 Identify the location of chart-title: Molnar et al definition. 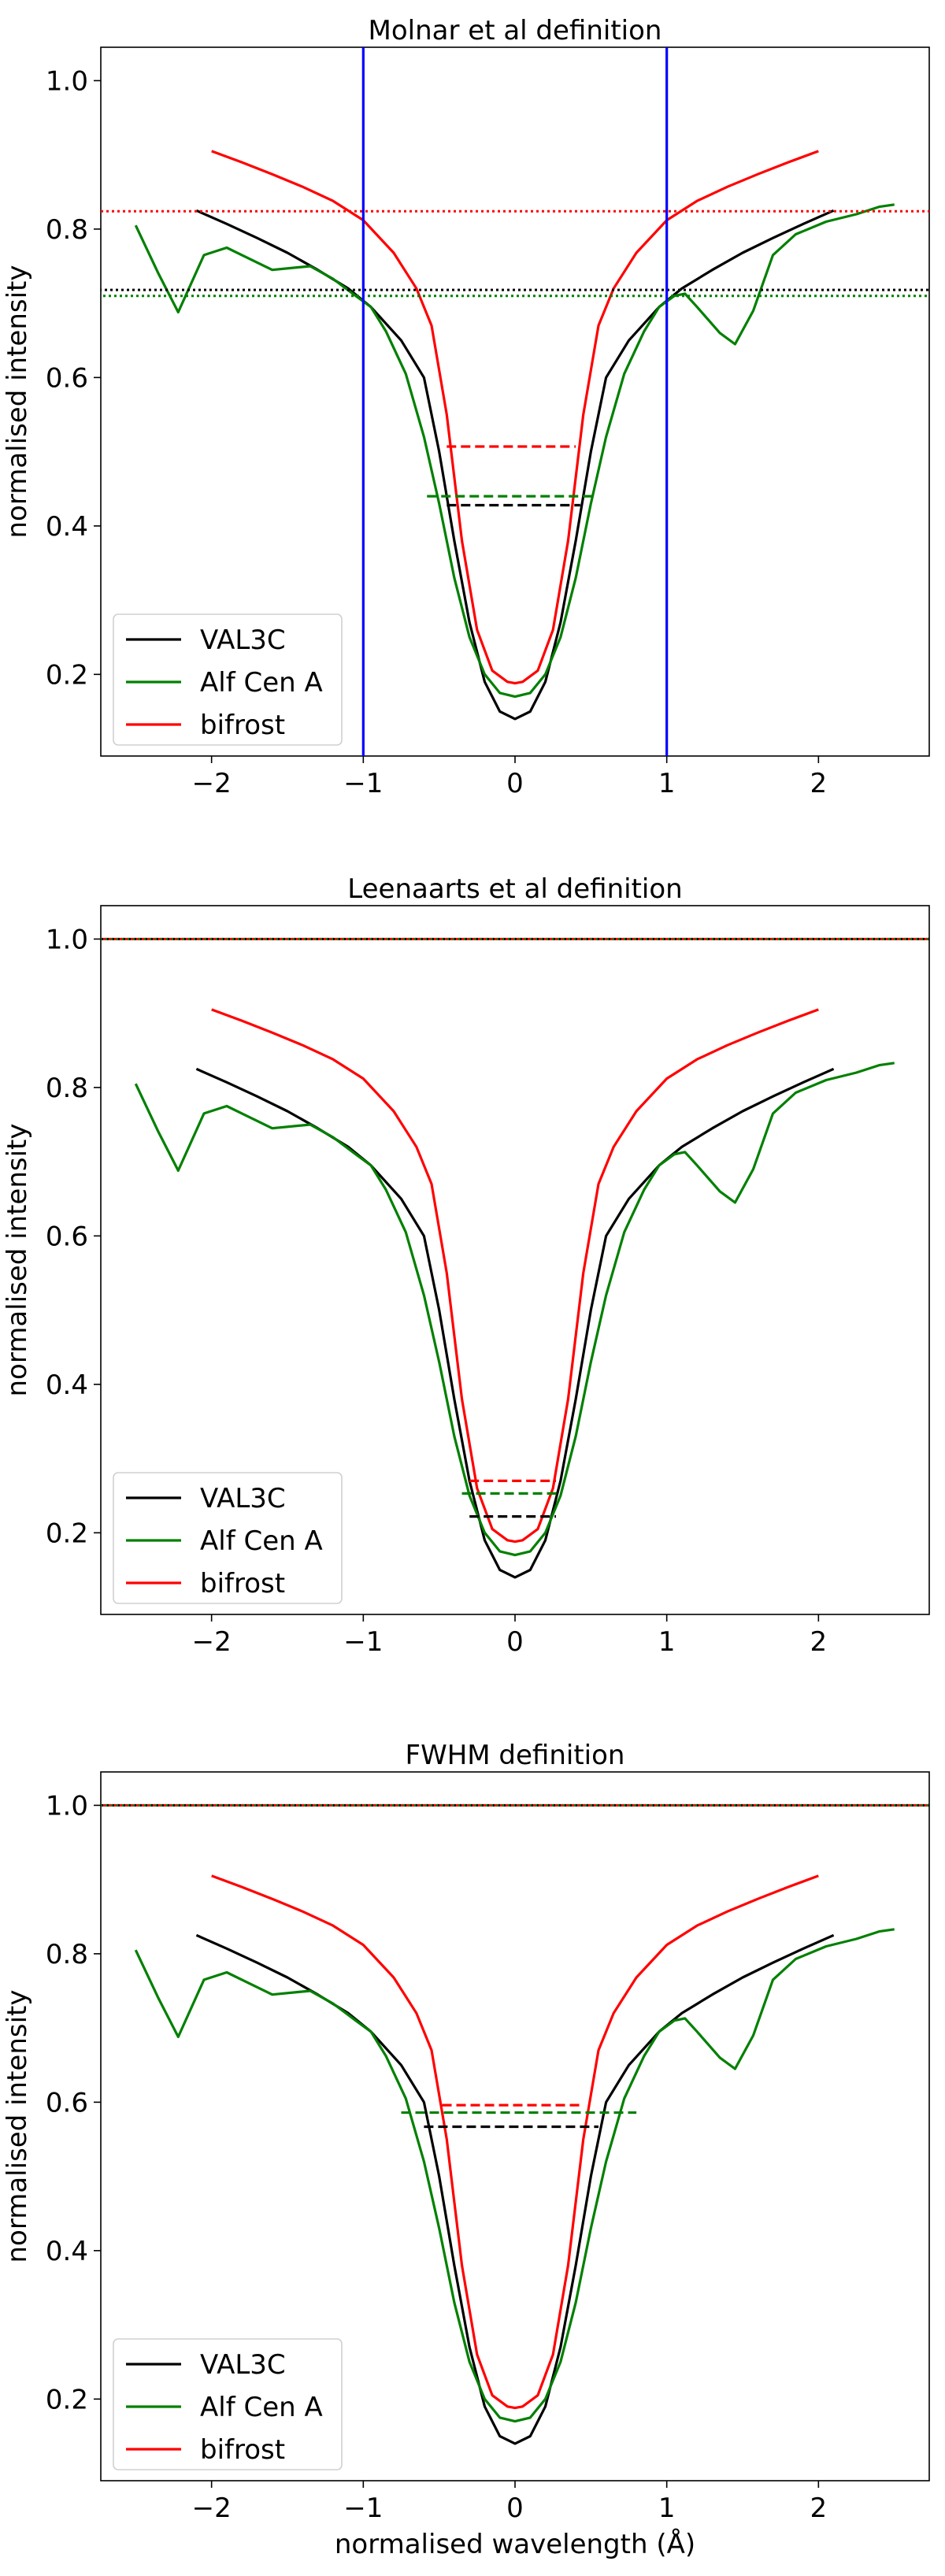
(515, 30).